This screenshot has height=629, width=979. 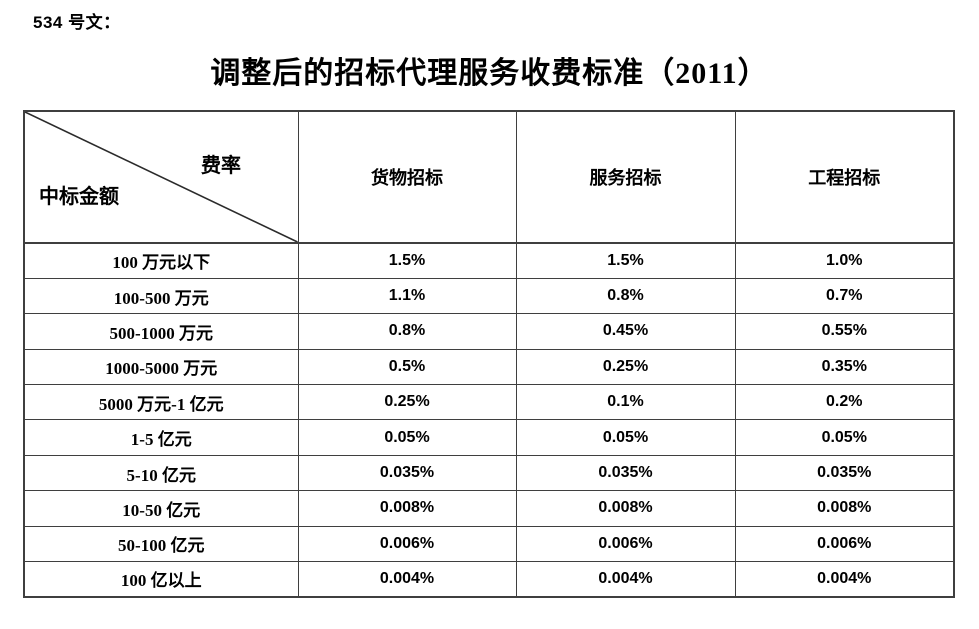 I want to click on table-row: 500-1000 万元 0.8% 0.45% 0.55%, so click(x=489, y=331).